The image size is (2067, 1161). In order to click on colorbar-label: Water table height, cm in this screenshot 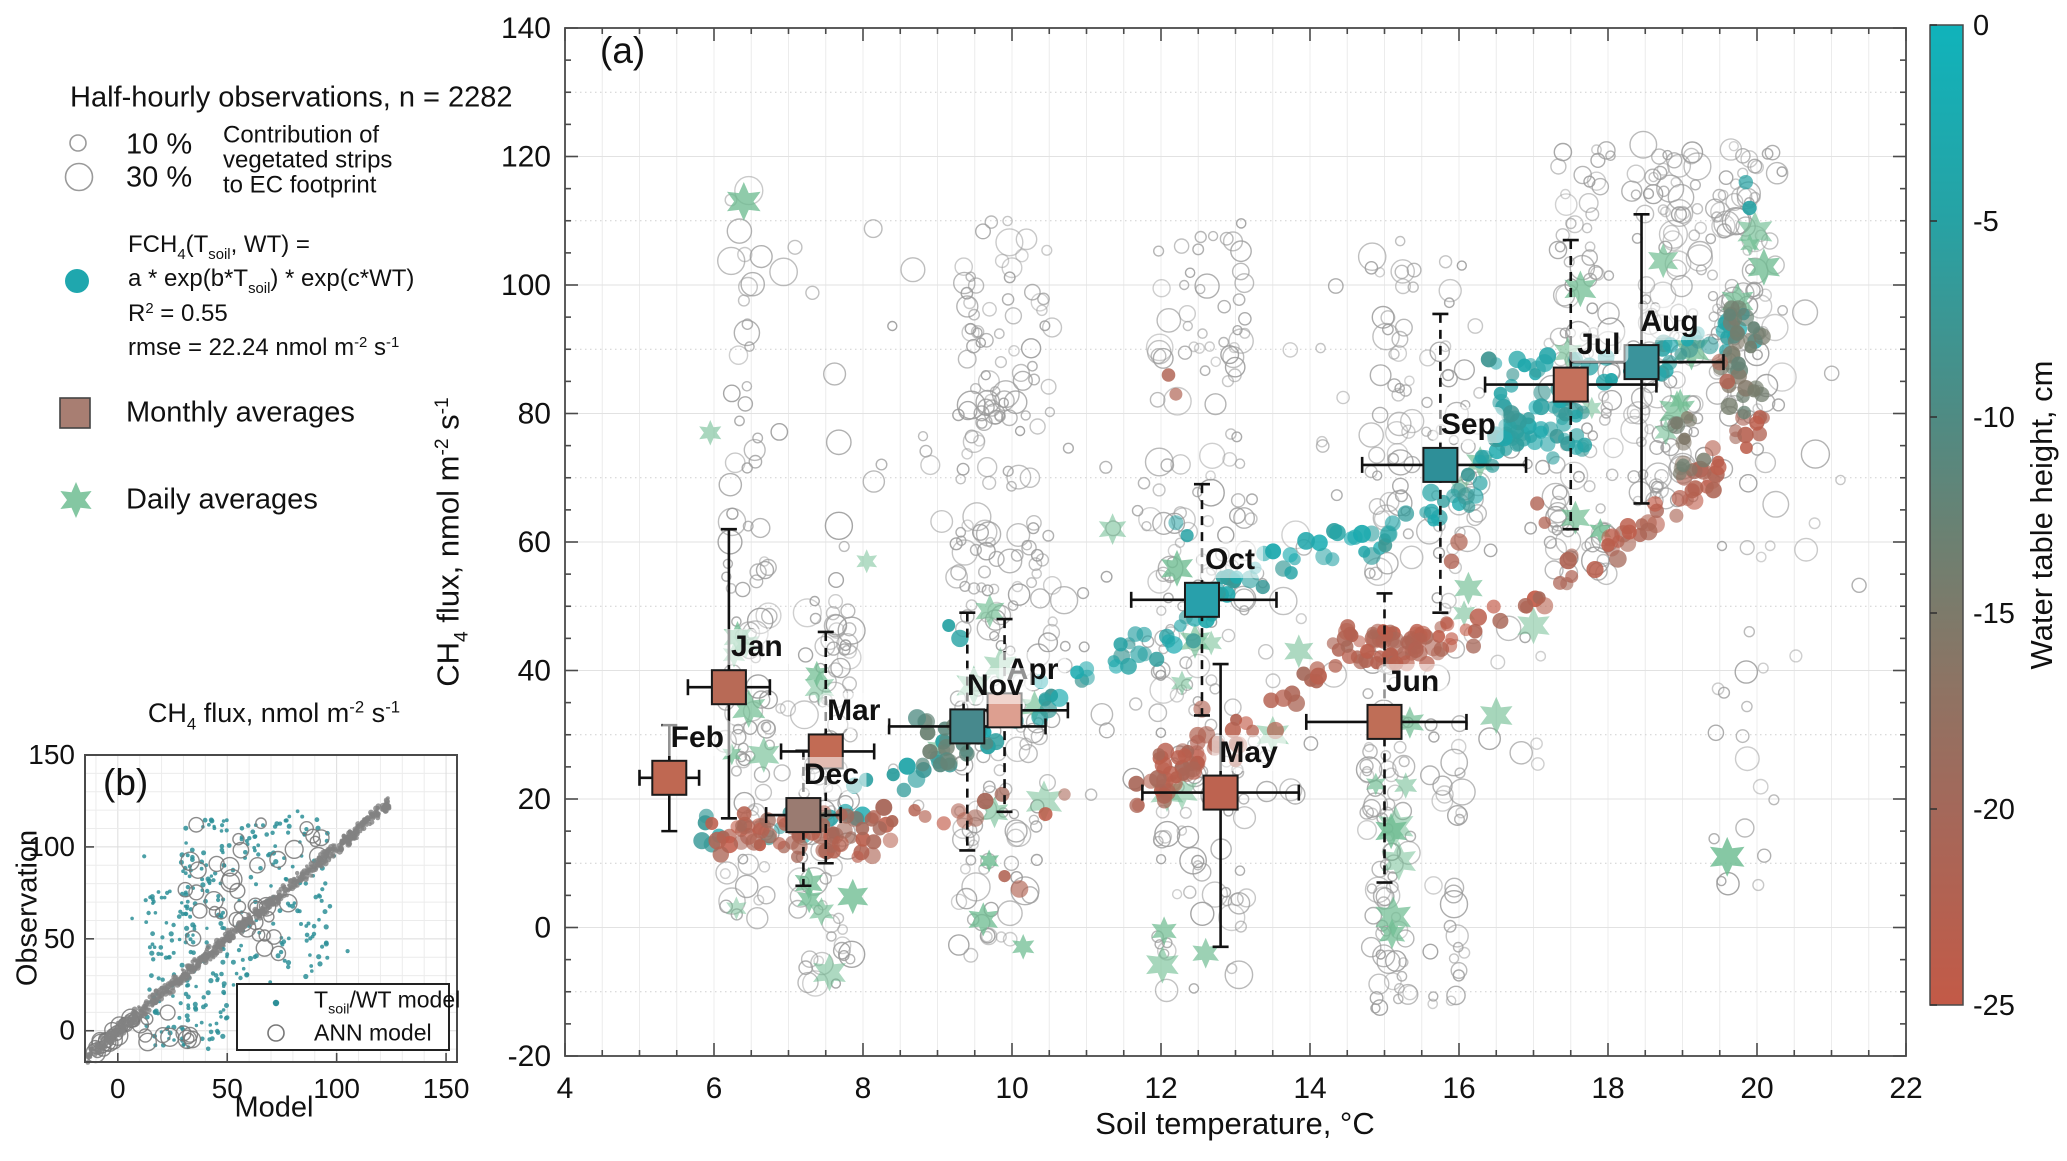, I will do `click(2041, 515)`.